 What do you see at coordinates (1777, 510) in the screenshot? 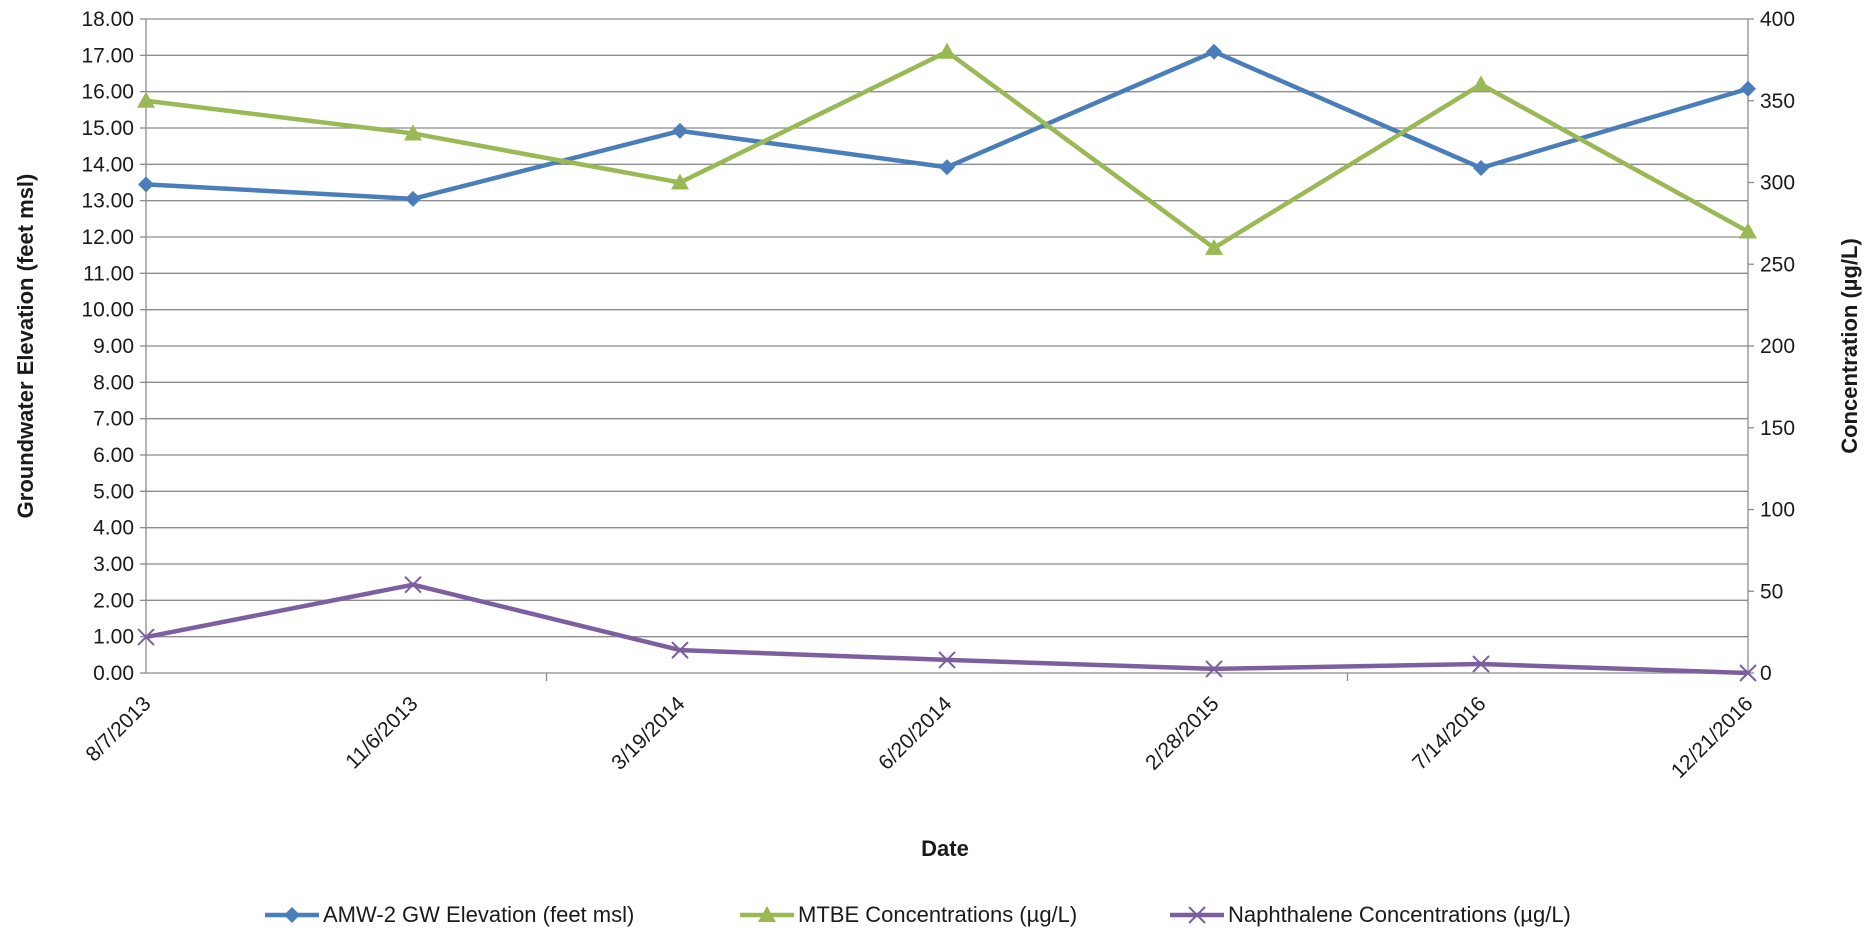
I see `right-tick-label: 100` at bounding box center [1777, 510].